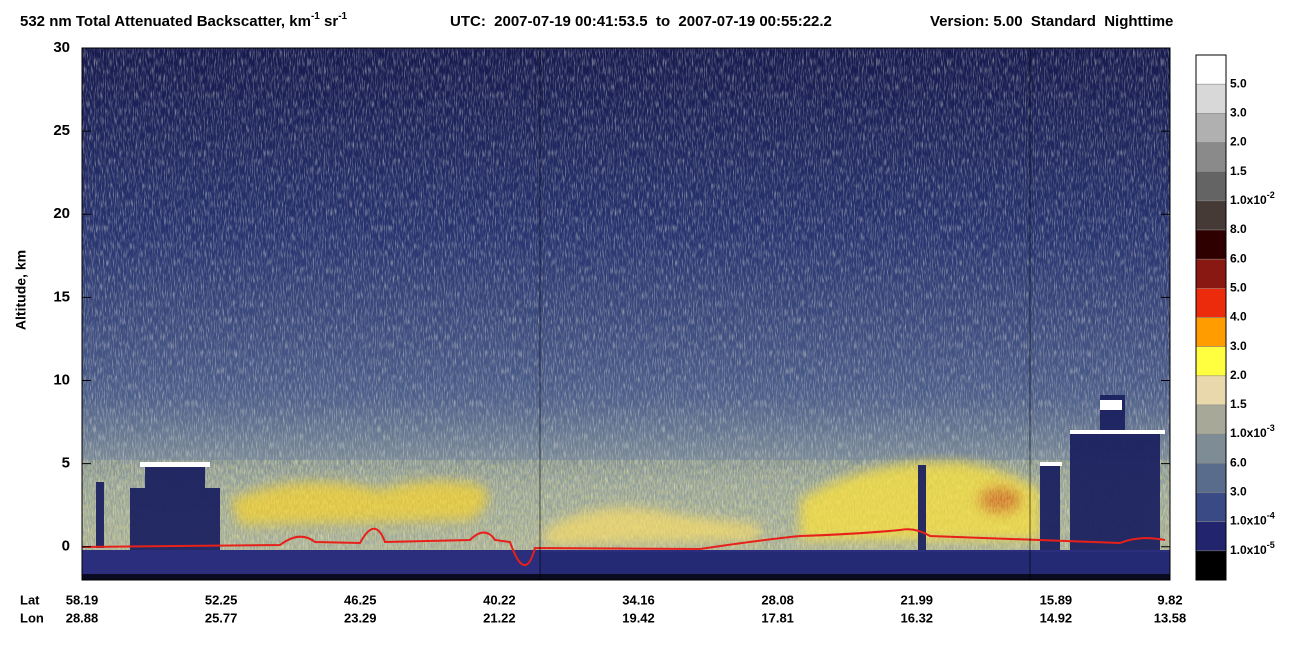 This screenshot has height=667, width=1300. Describe the element at coordinates (638, 617) in the screenshot. I see `lon-label: 19.42` at that location.